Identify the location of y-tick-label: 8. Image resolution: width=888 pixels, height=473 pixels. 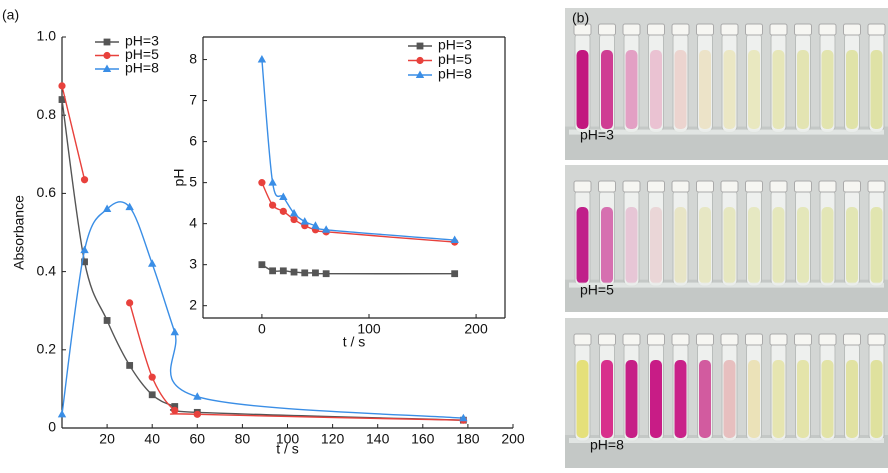
(193, 58).